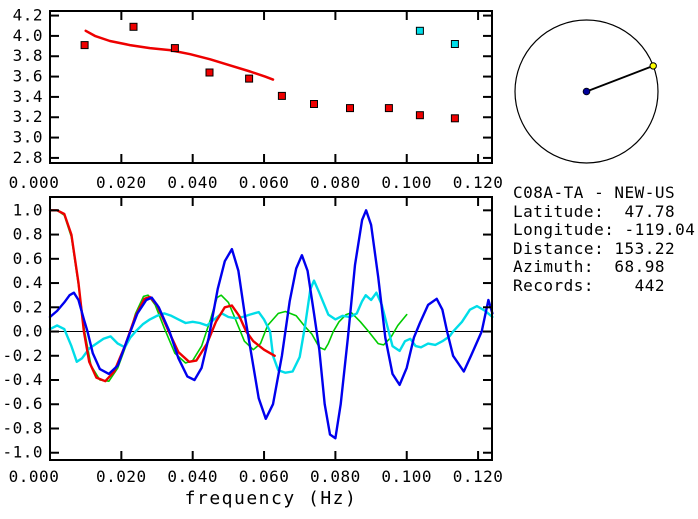 The width and height of the screenshot is (698, 519). I want to click on station-center-dot, so click(586, 91).